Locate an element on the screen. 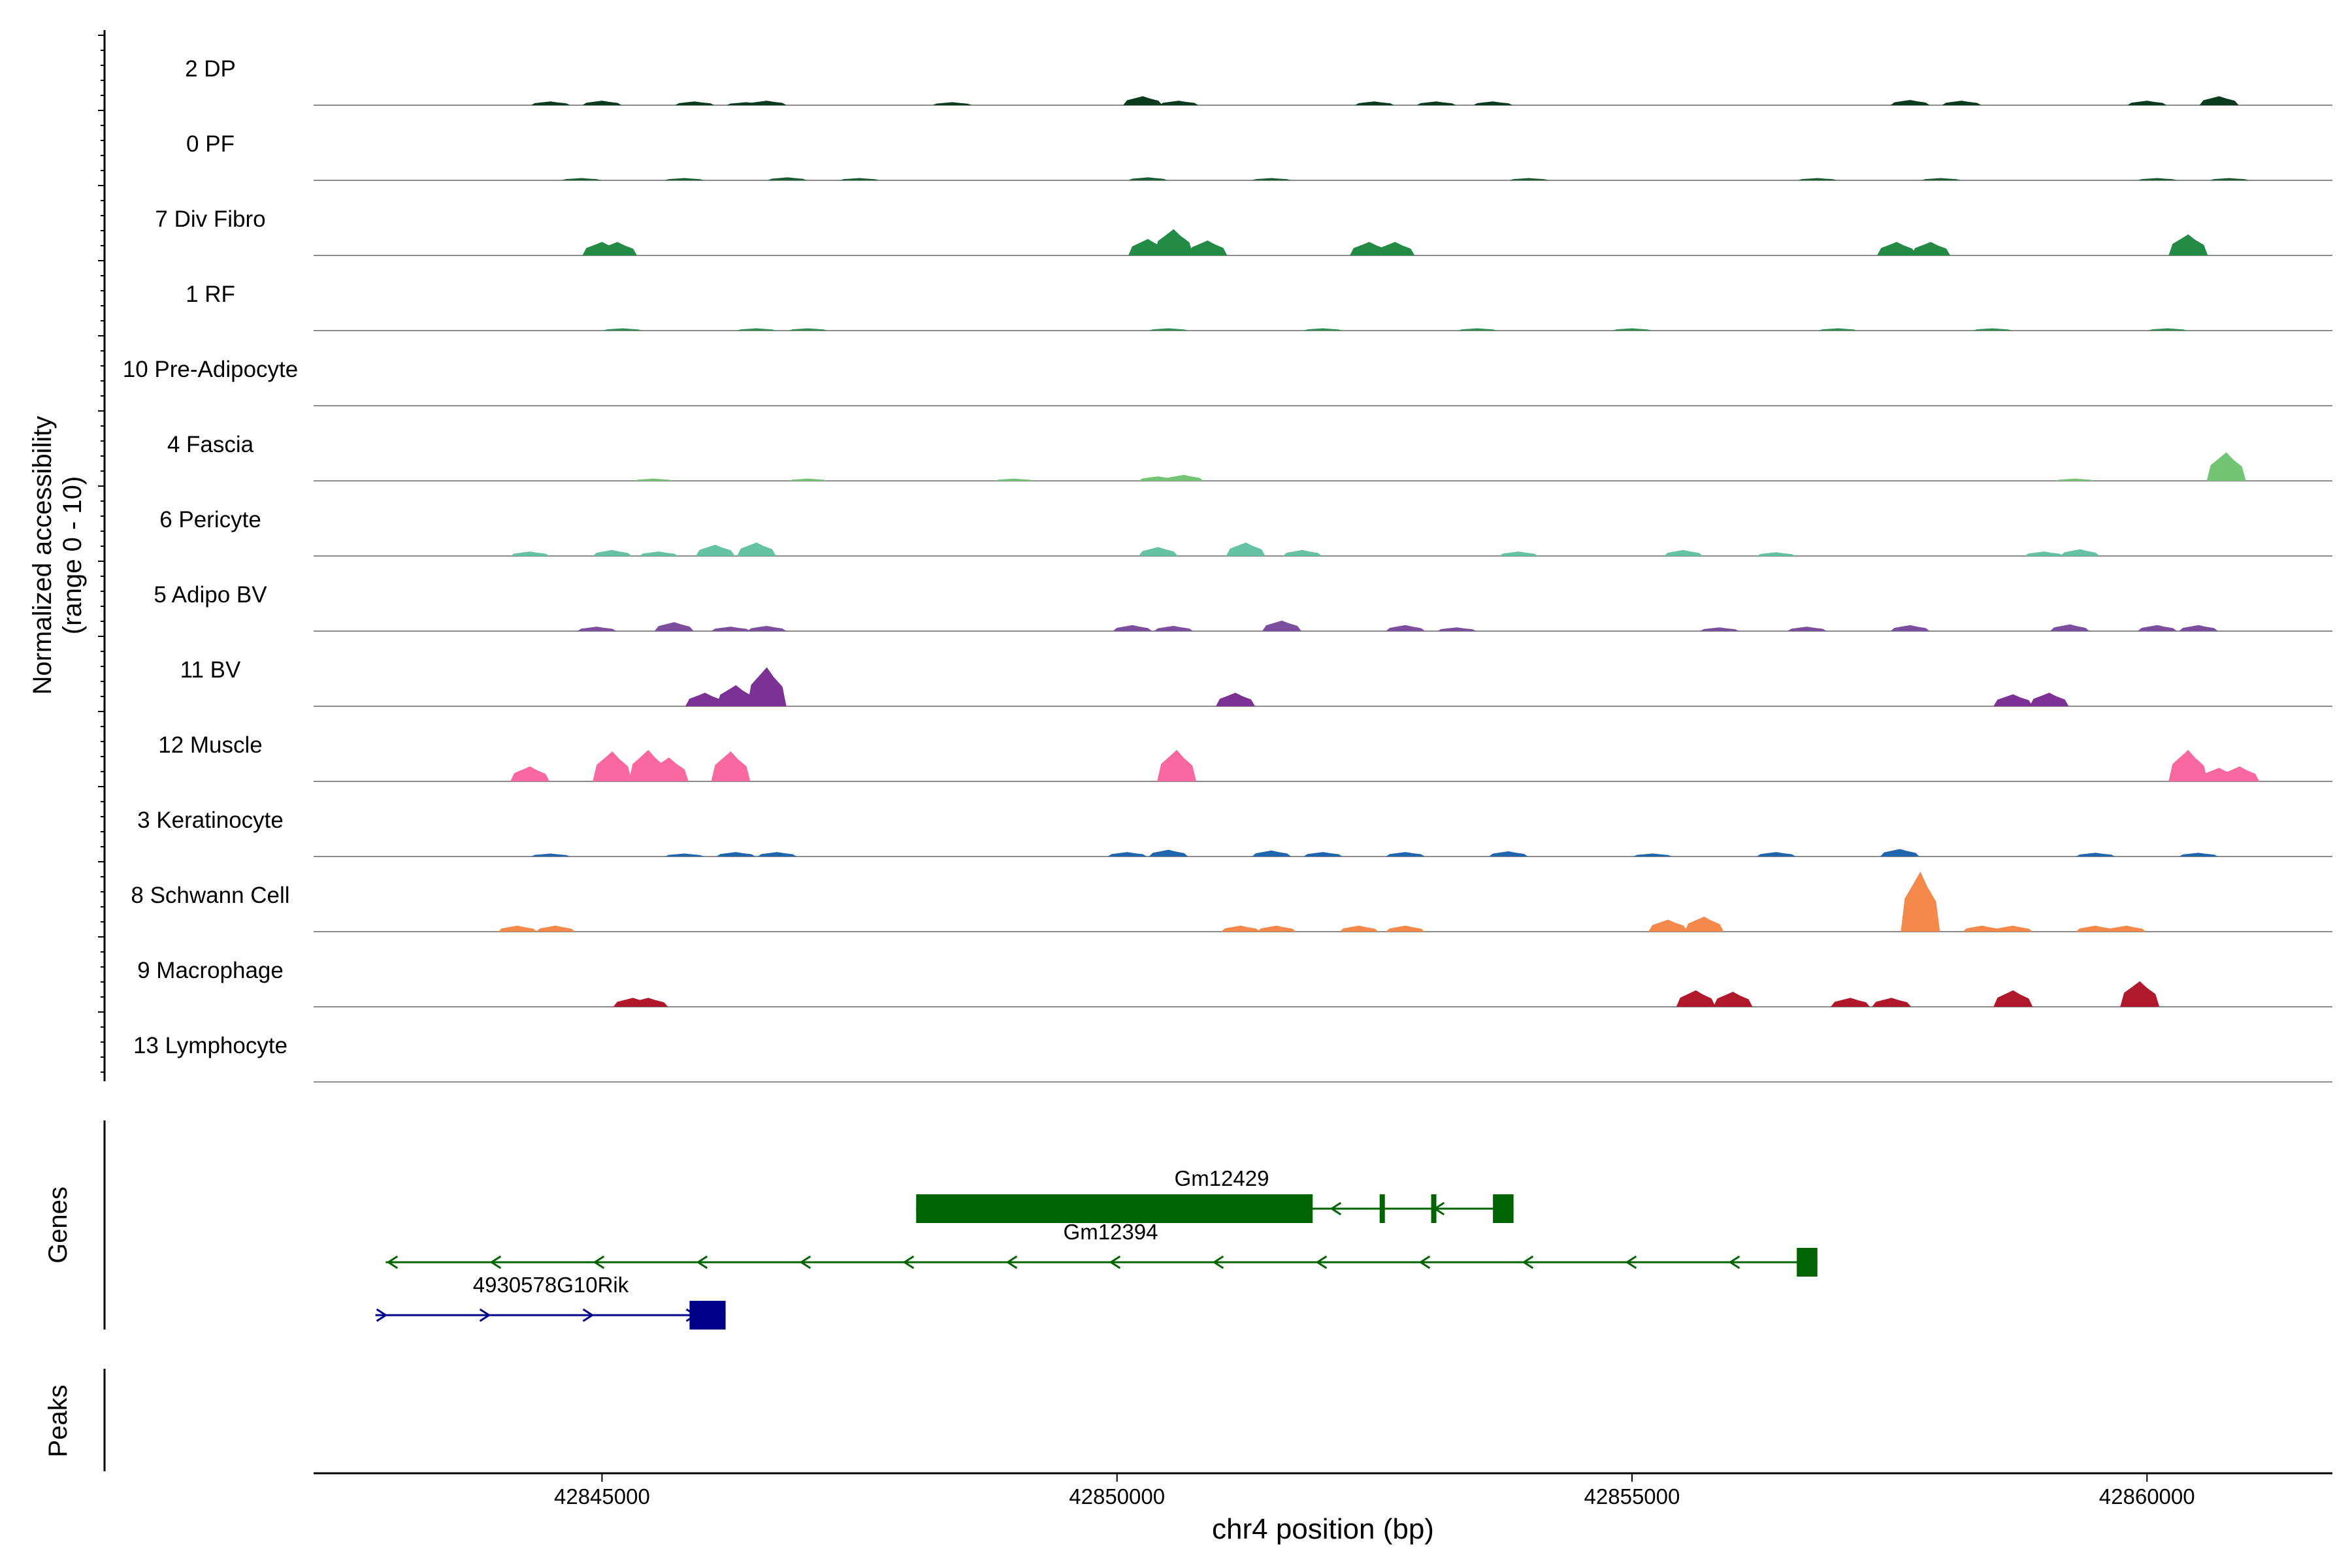 This screenshot has height=1568, width=2352. track-label: 10 Pre-Adipocyte is located at coordinates (210, 369).